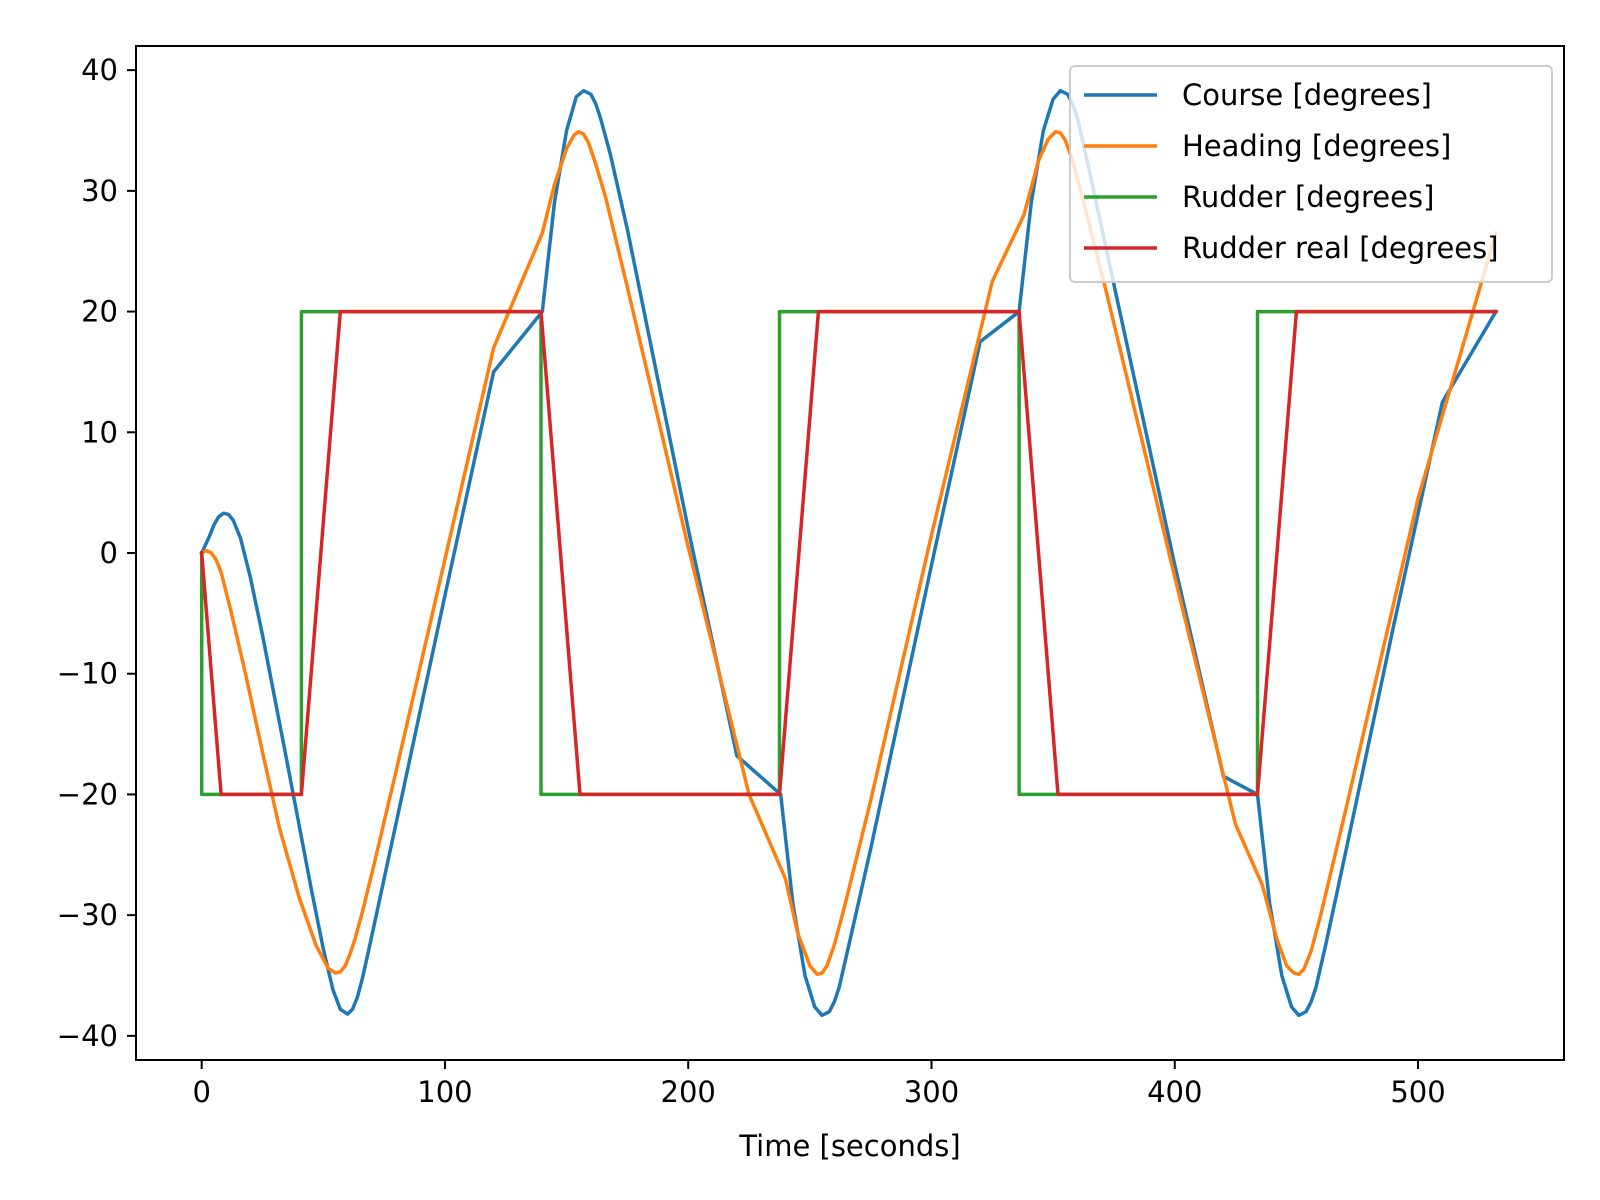 The image size is (1600, 1200). I want to click on legend-label-2: Rudder [degrees], so click(1308, 197).